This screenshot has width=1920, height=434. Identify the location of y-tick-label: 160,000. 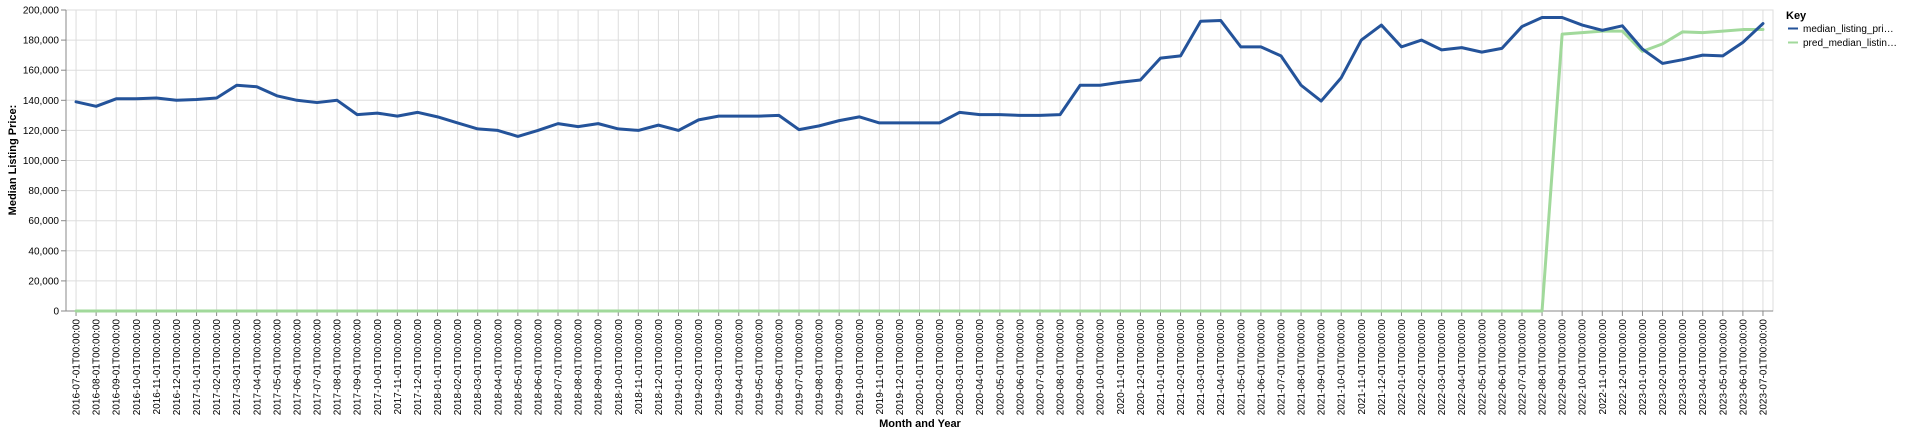
(41, 71).